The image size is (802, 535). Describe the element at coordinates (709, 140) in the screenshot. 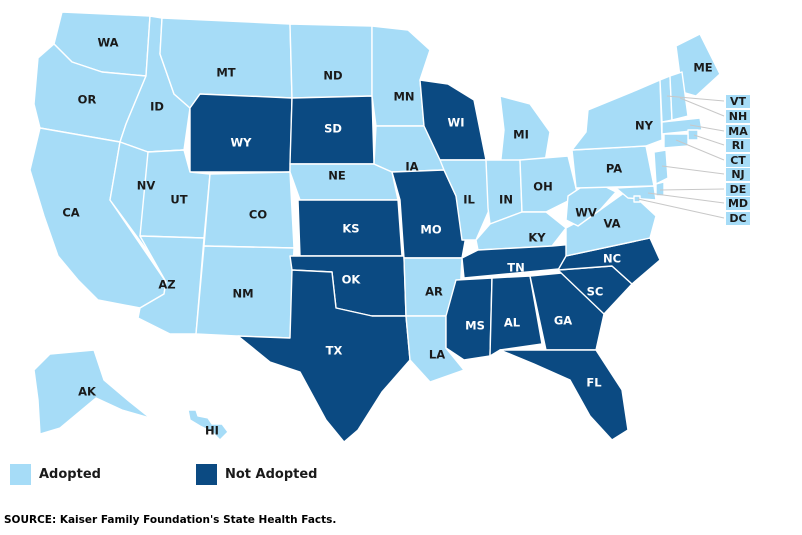

I see `leader-ri` at that location.